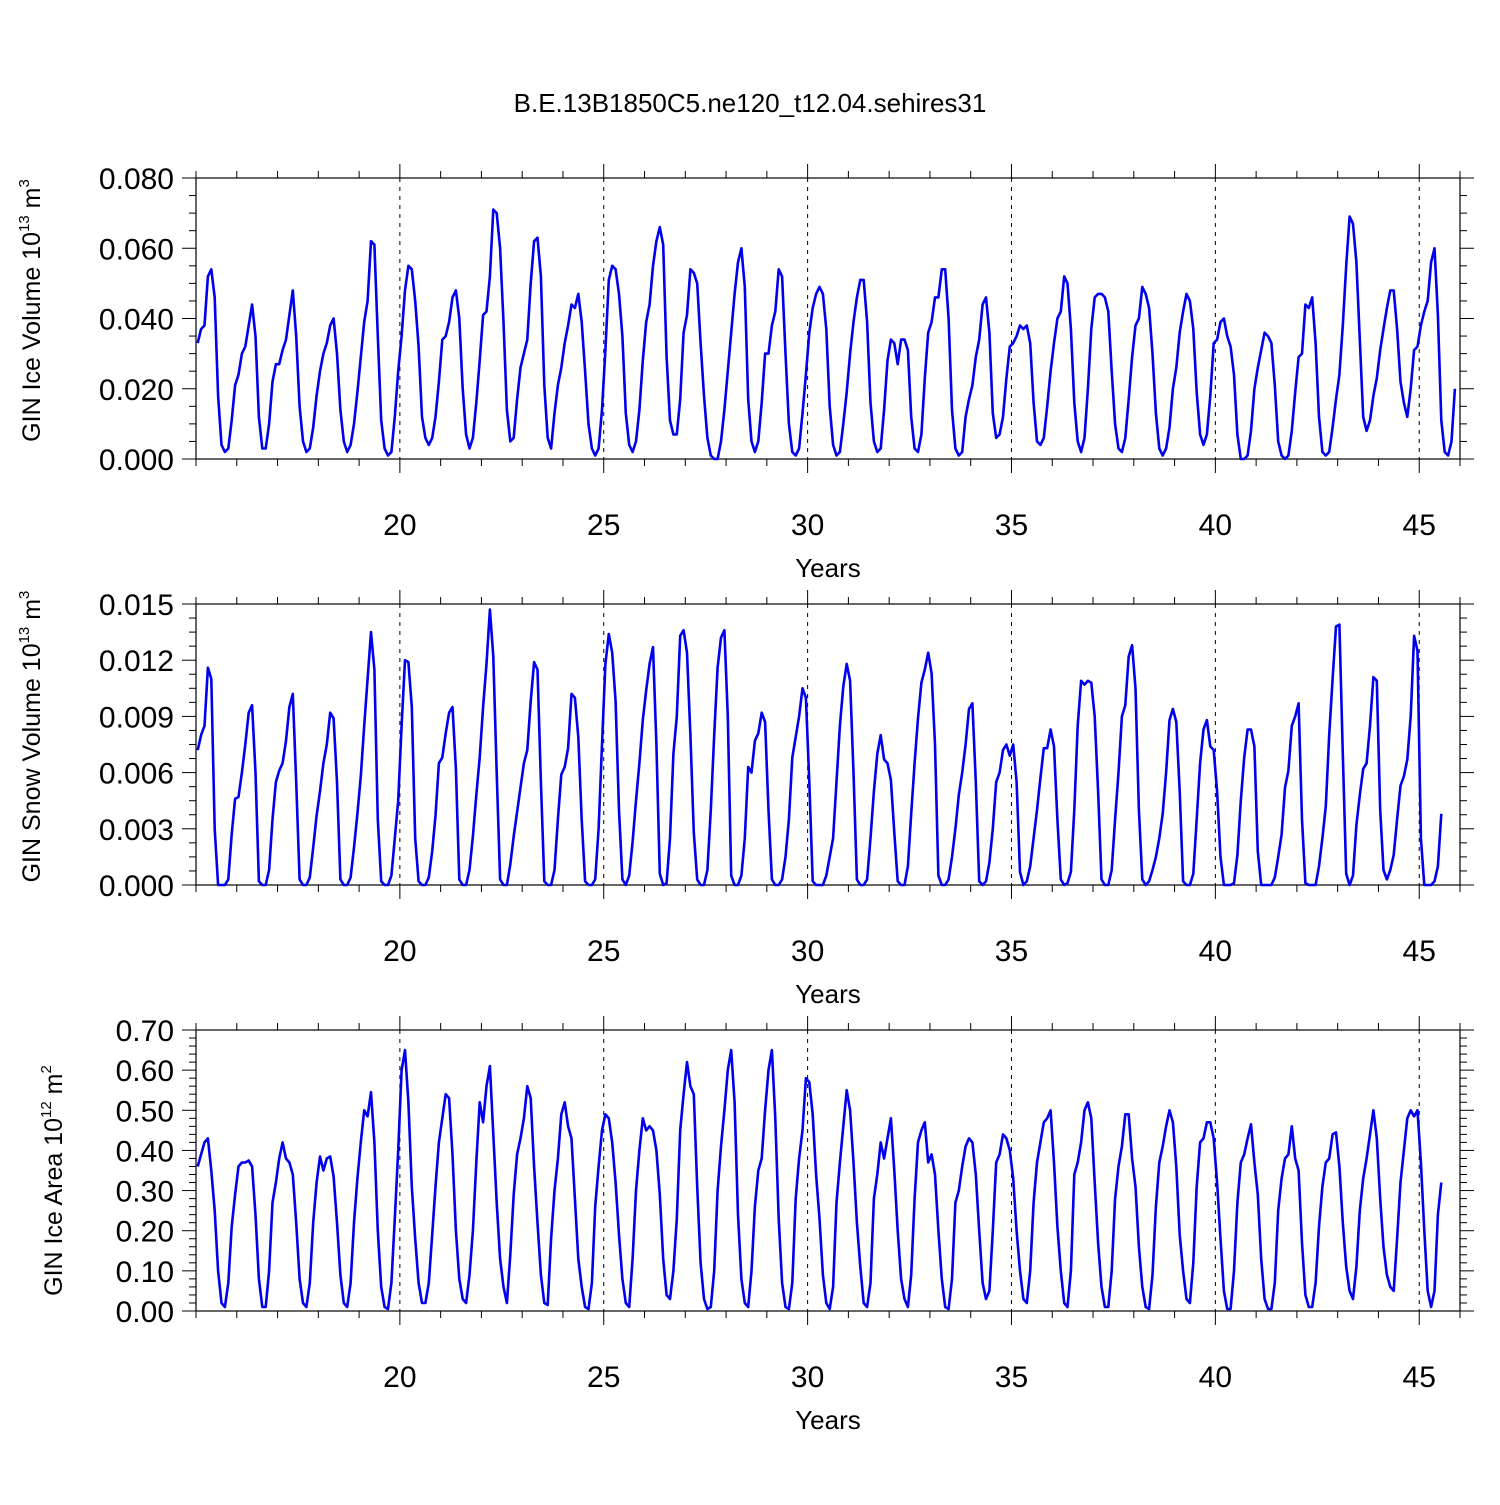  I want to click on y-tick-label: 0.30, so click(145, 1192).